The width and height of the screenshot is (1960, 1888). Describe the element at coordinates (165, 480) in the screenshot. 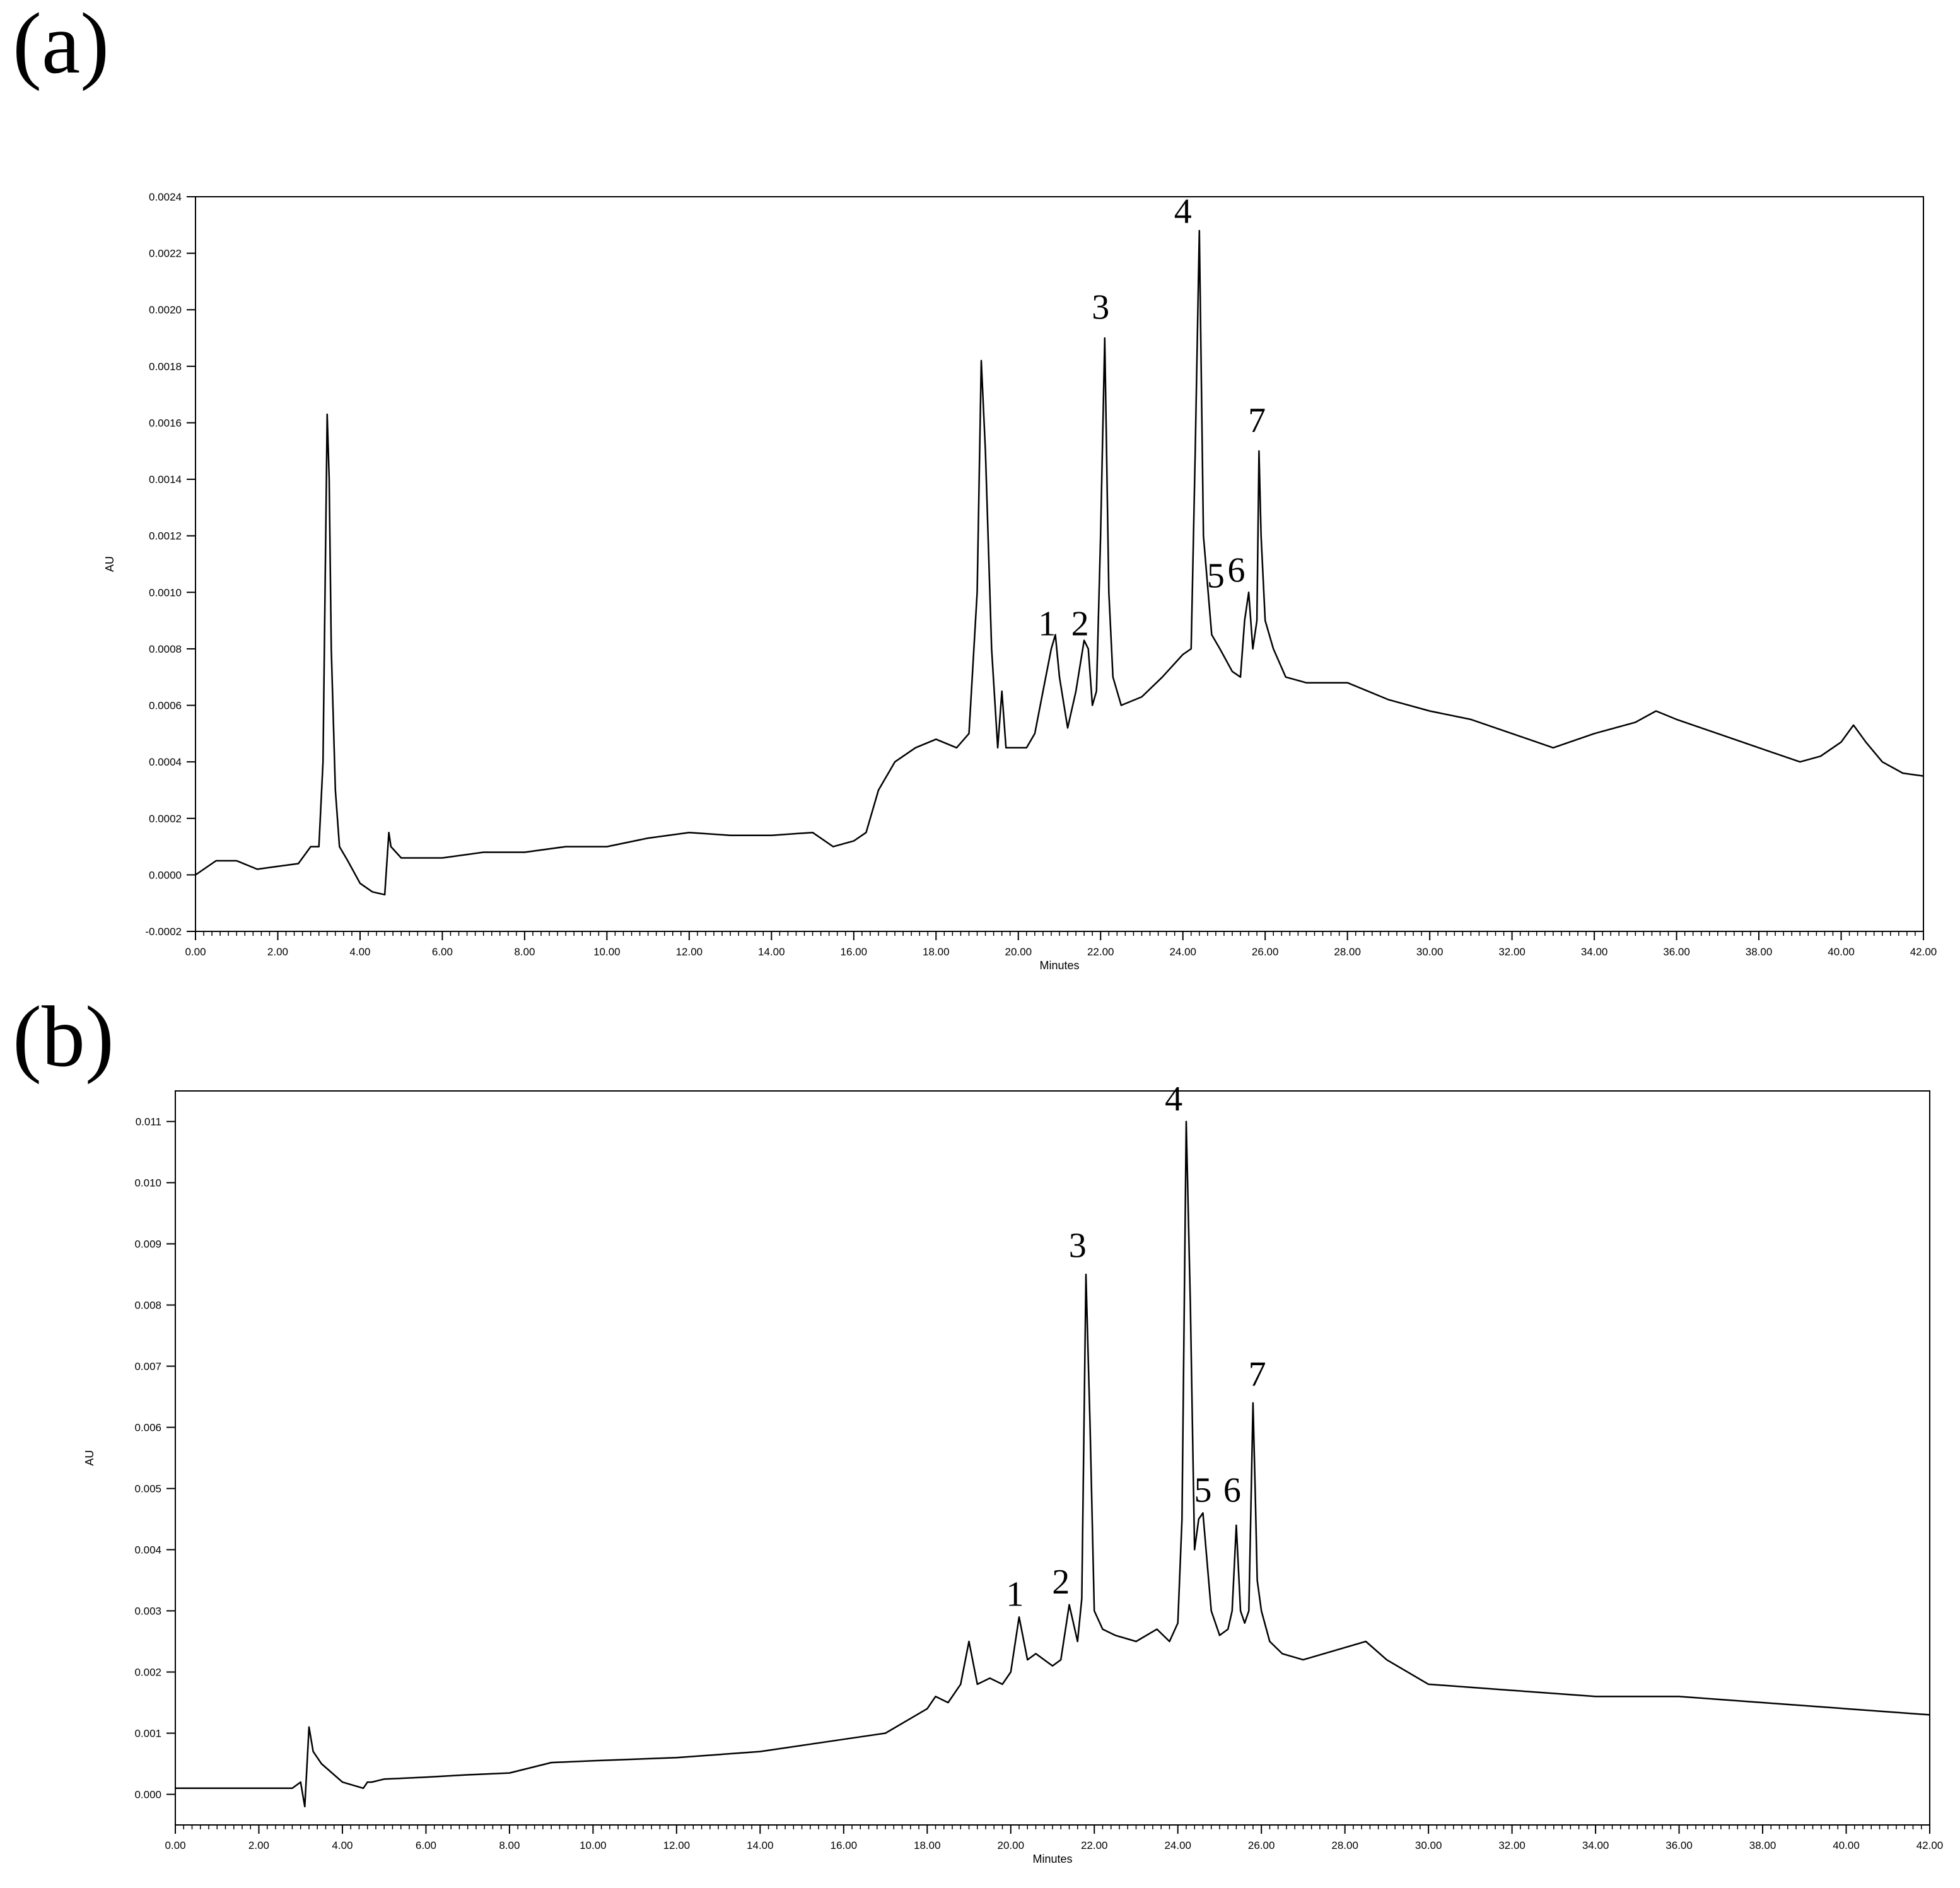

I see `y-tick-label: 0.0014` at that location.